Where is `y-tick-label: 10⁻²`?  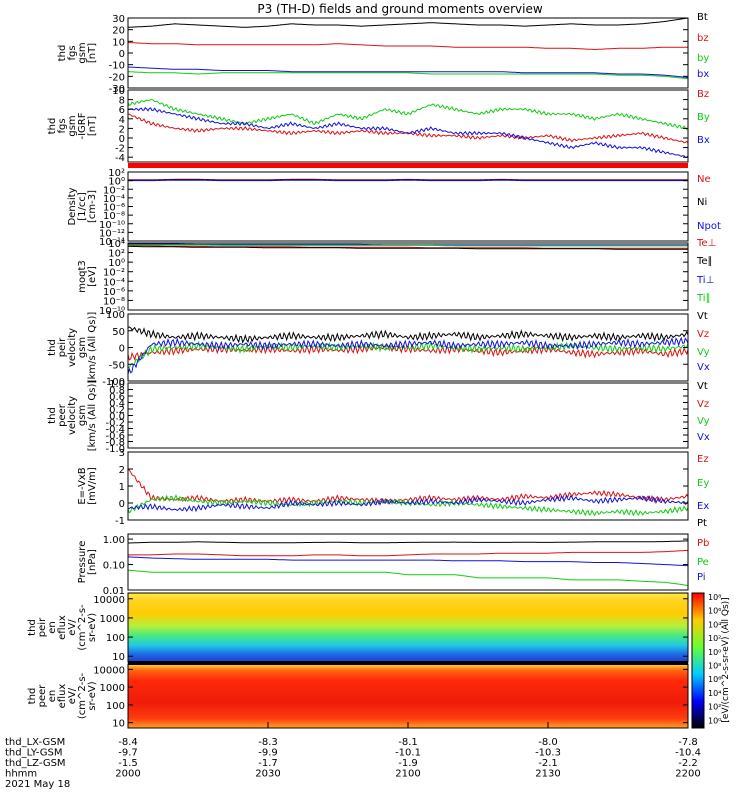 y-tick-label: 10⁻² is located at coordinates (114, 273).